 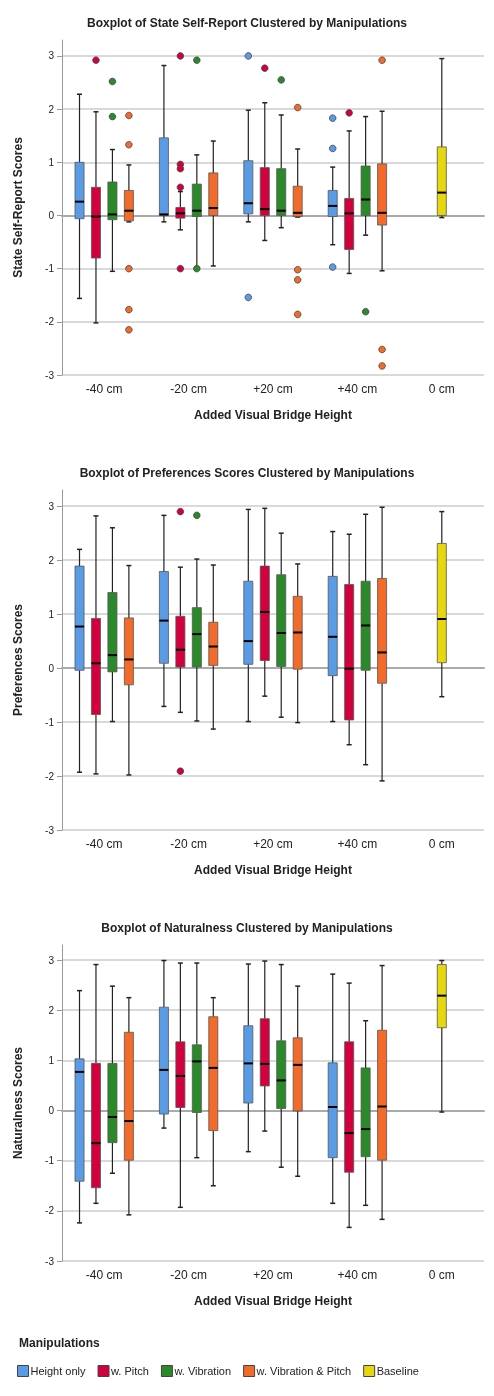 What do you see at coordinates (129, 1371) in the screenshot?
I see `legend-label: w. Pitch` at bounding box center [129, 1371].